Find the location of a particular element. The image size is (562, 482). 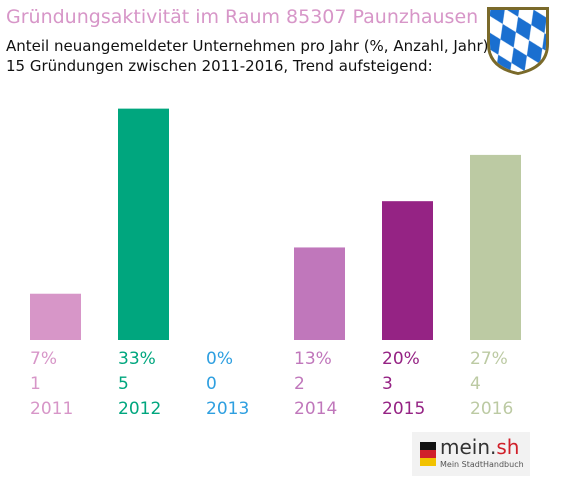

logo-tagline: Mein StadtHandbuch is located at coordinates (482, 464).